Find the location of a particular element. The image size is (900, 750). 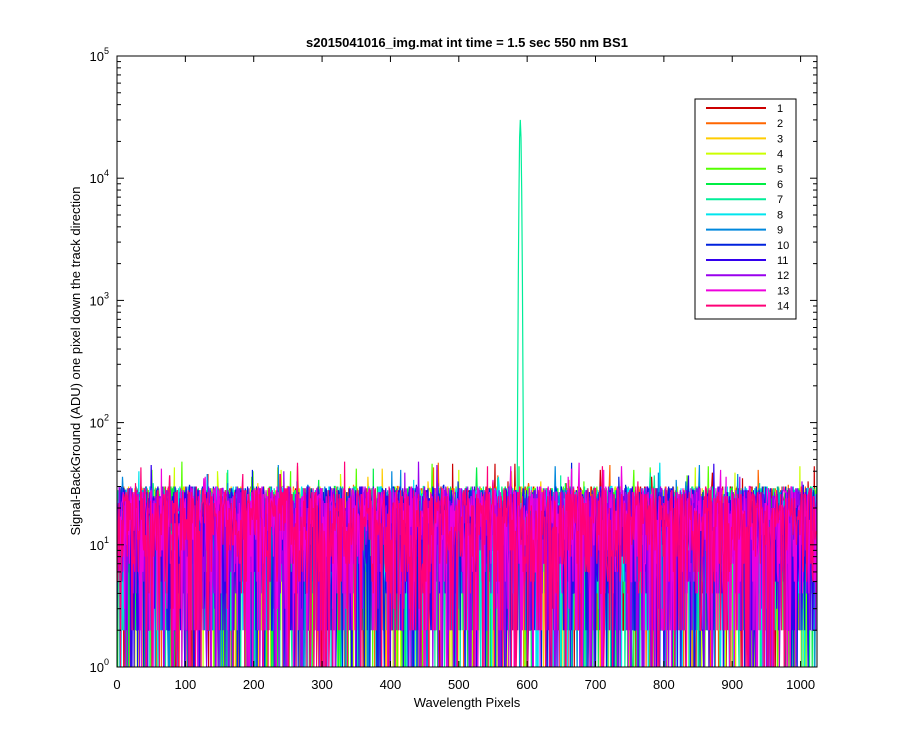

y-tick-exponent: 4 is located at coordinates (106, 173).